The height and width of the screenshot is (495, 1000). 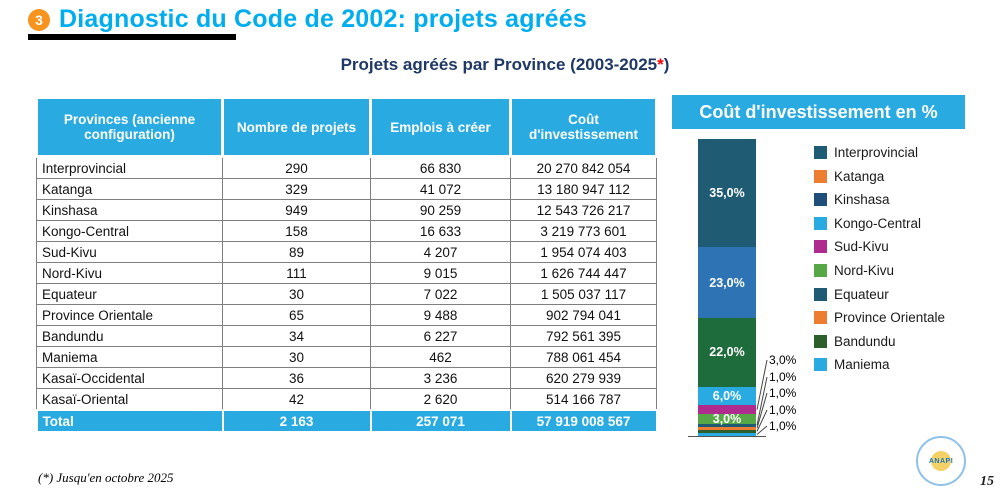 What do you see at coordinates (859, 176) in the screenshot?
I see `legend-label: Katanga` at bounding box center [859, 176].